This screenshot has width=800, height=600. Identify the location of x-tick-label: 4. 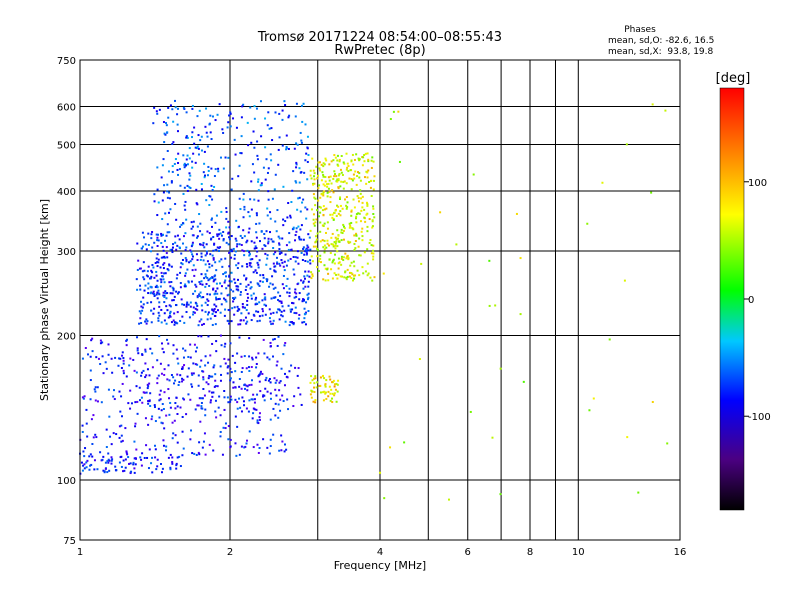
(380, 552).